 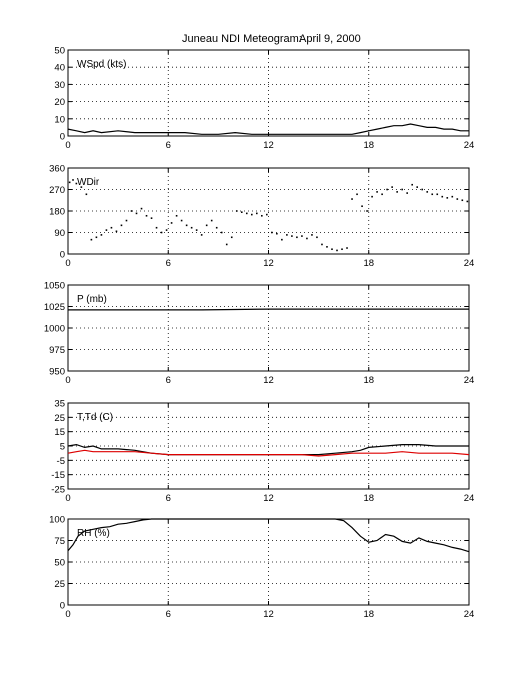 What do you see at coordinates (59, 102) in the screenshot?
I see `y-tick-label: 20` at bounding box center [59, 102].